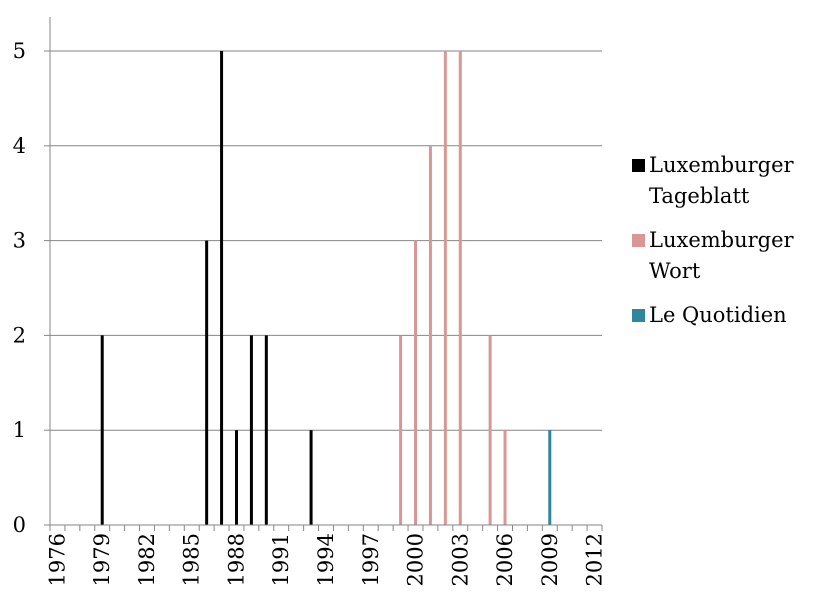  What do you see at coordinates (721, 255) in the screenshot?
I see `legend-label: Luxemburger Wort` at bounding box center [721, 255].